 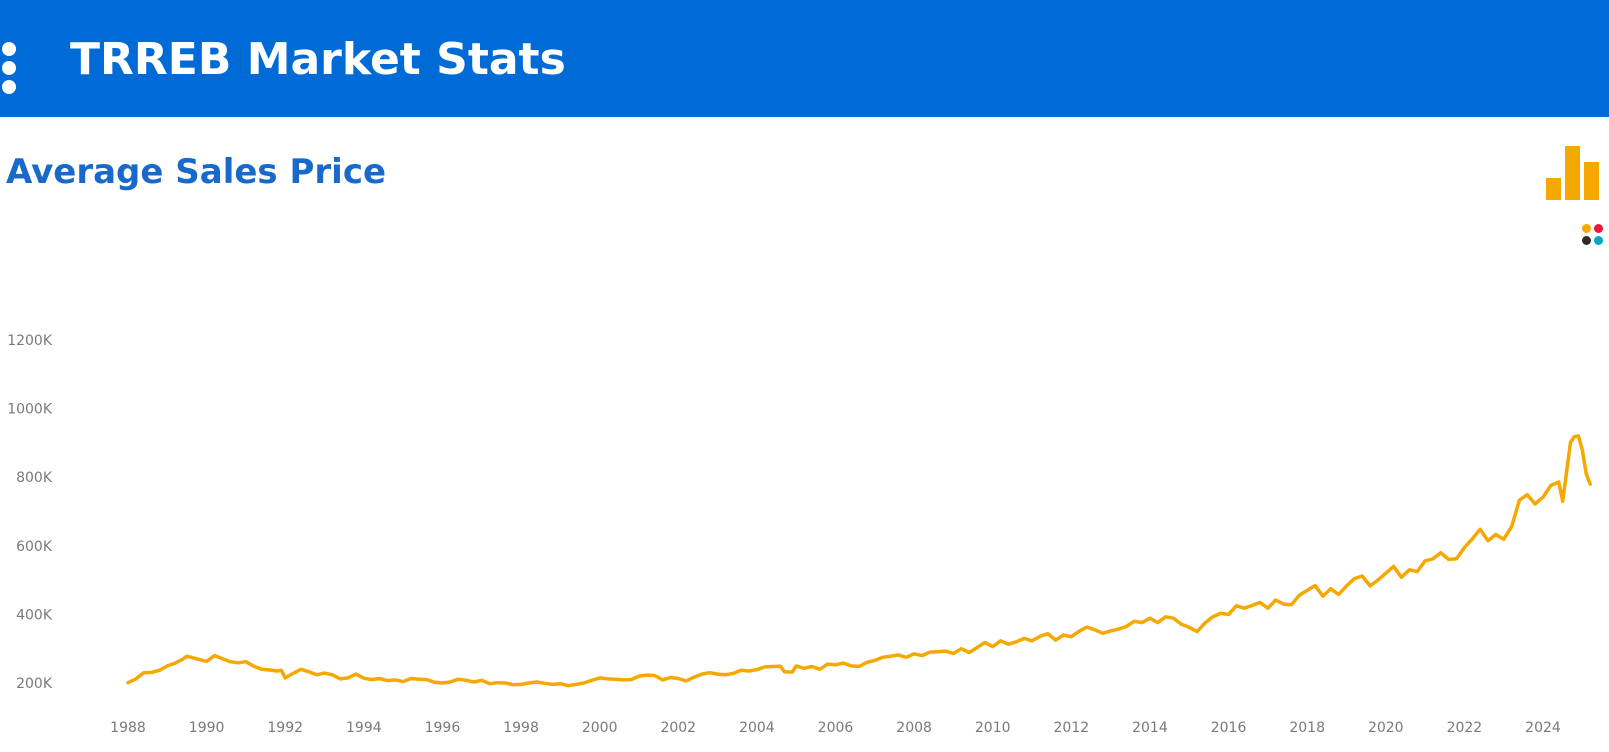 I want to click on y-tick-label: 600K, so click(x=34, y=547).